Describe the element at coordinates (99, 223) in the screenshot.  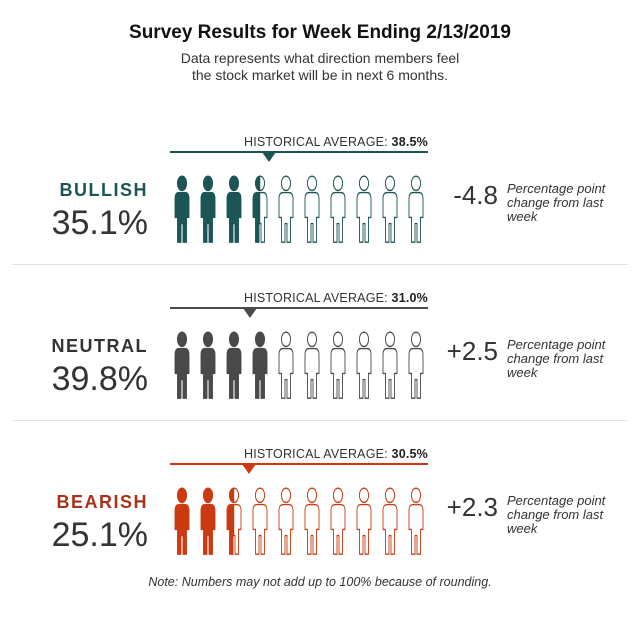
I see `category-value: 35.1%` at that location.